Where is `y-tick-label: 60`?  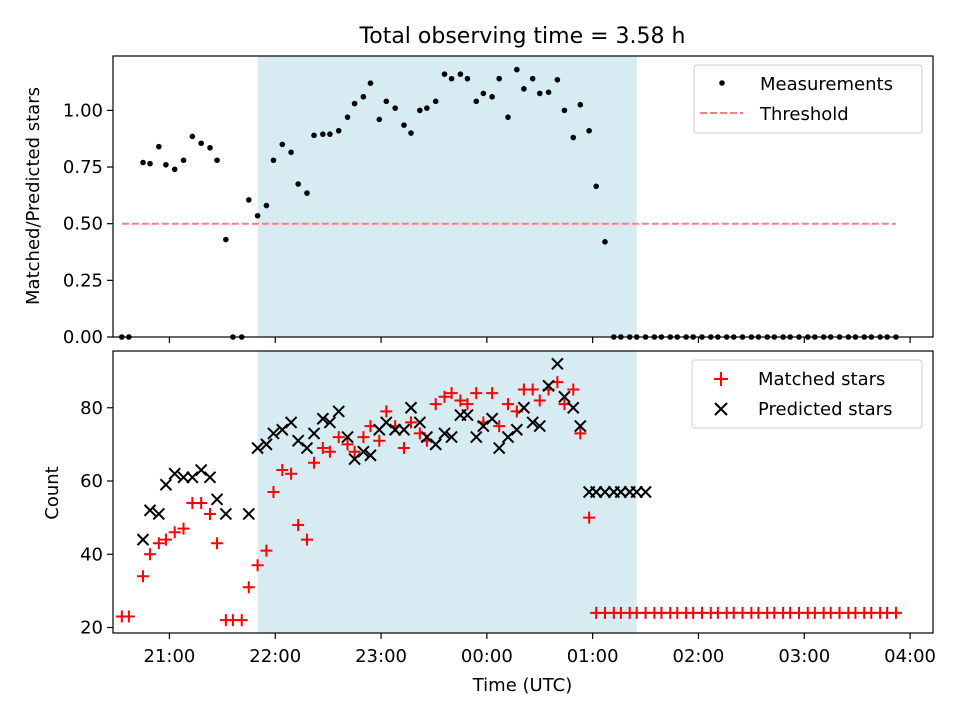 y-tick-label: 60 is located at coordinates (91, 481).